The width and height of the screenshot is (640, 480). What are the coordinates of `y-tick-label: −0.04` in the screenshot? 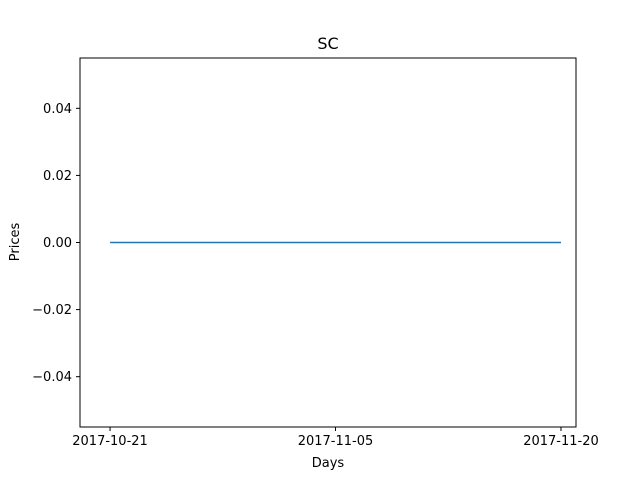 It's located at (52, 377).